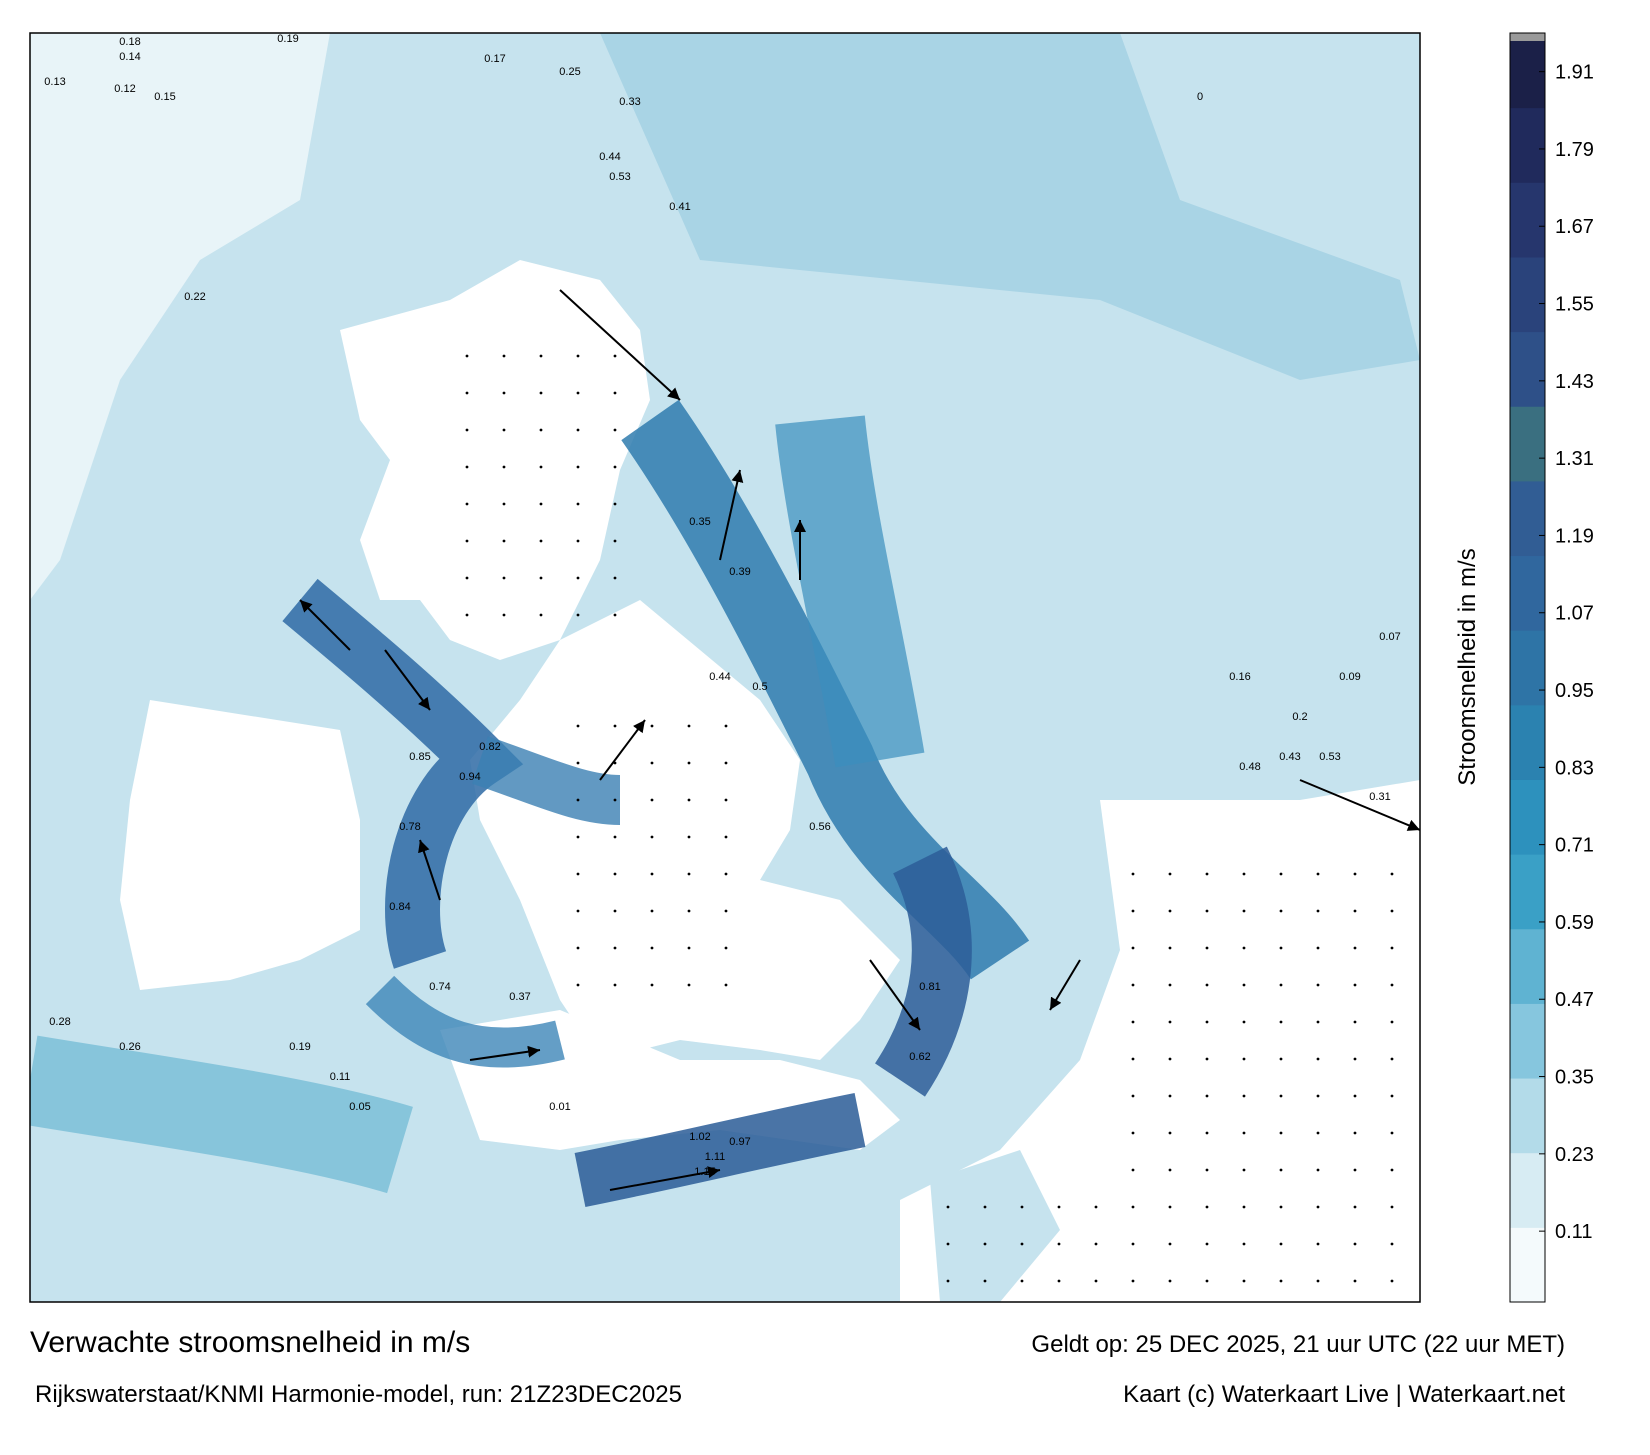 The width and height of the screenshot is (1650, 1455). I want to click on colorbar-tick-label: 1.07, so click(1574, 614).